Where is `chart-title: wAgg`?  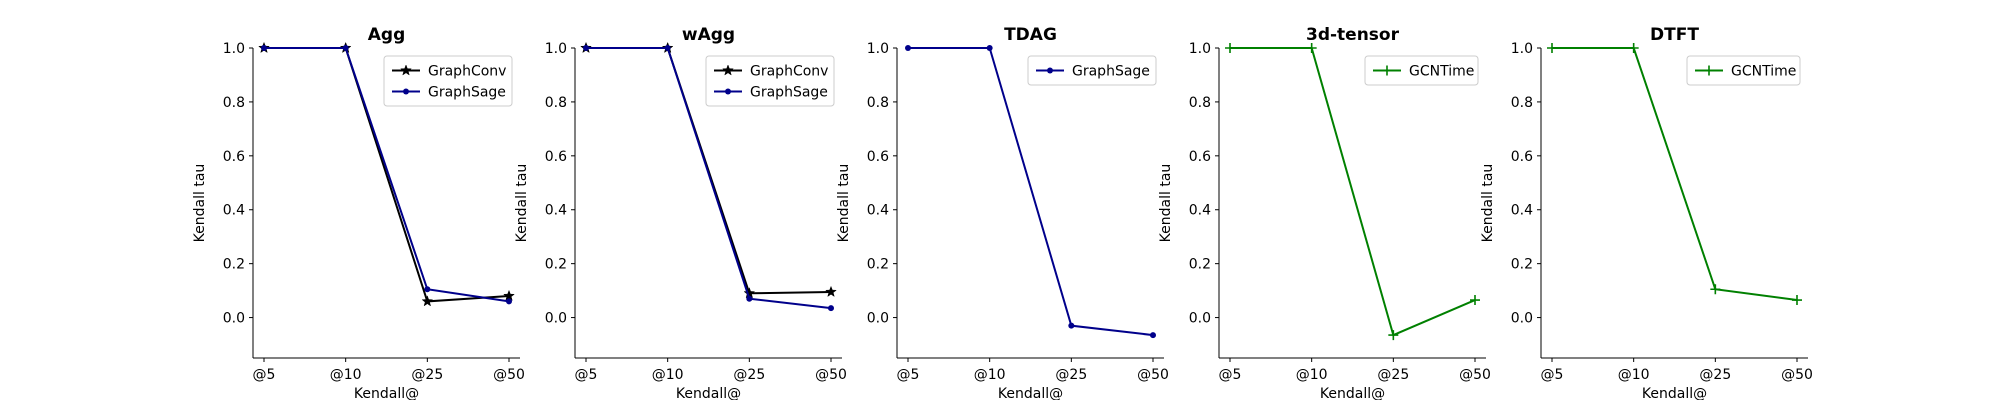
chart-title: wAgg is located at coordinates (708, 35).